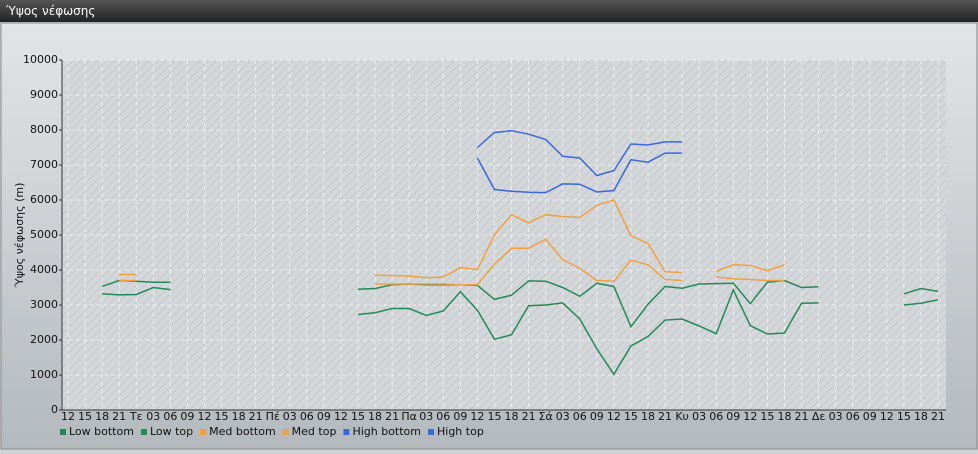  I want to click on legend-label: Med top, so click(314, 431).